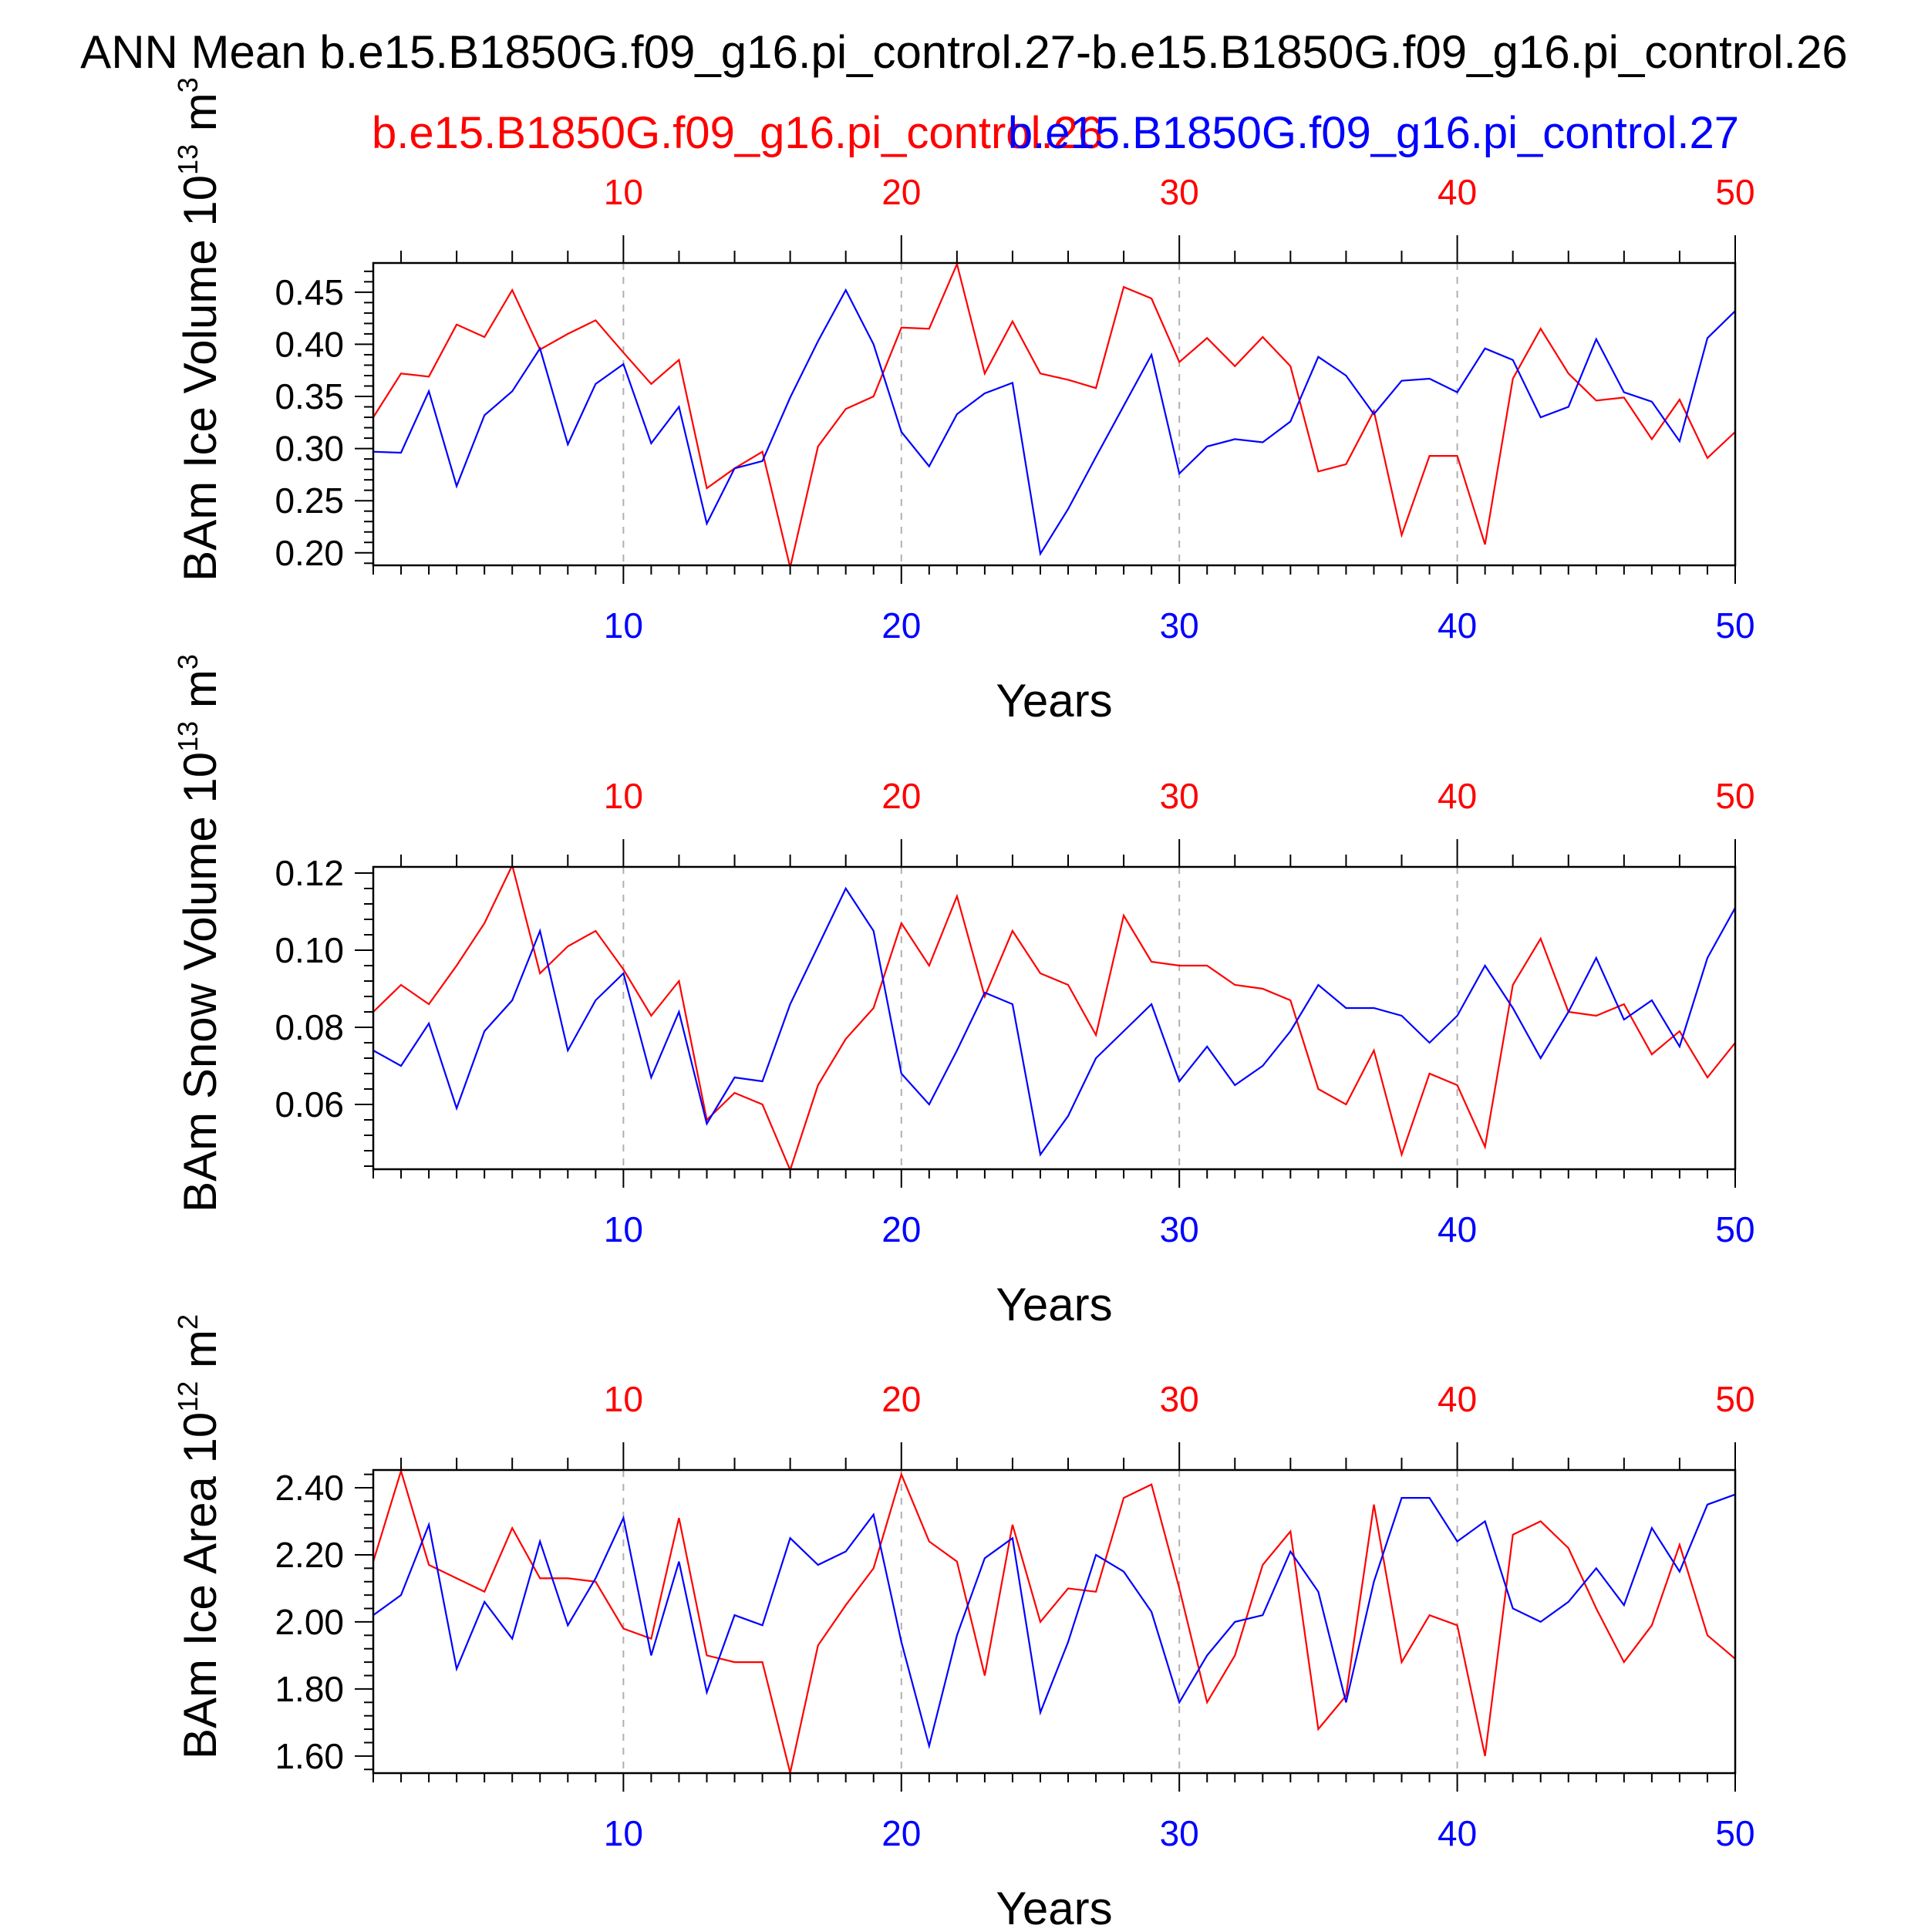 Image resolution: width=1928 pixels, height=1932 pixels. Describe the element at coordinates (737, 133) in the screenshot. I see `legend-case-red: b.e15.B1850G.f09_g16.pi_control.26` at that location.